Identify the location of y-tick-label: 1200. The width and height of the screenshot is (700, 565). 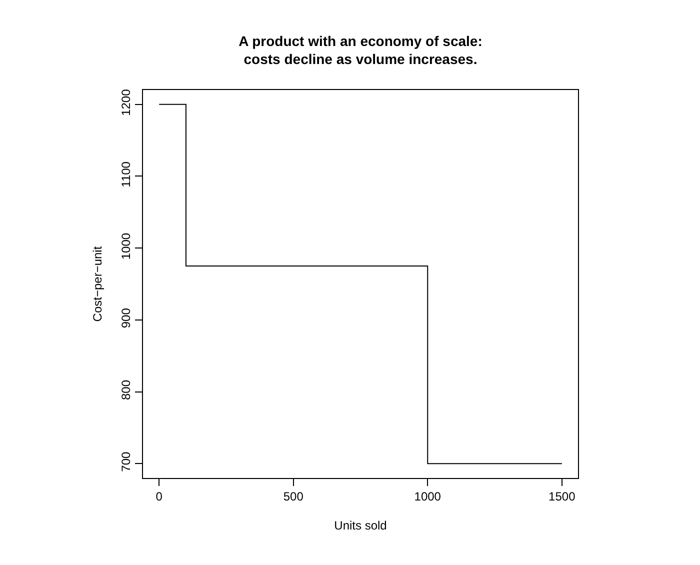
(126, 102).